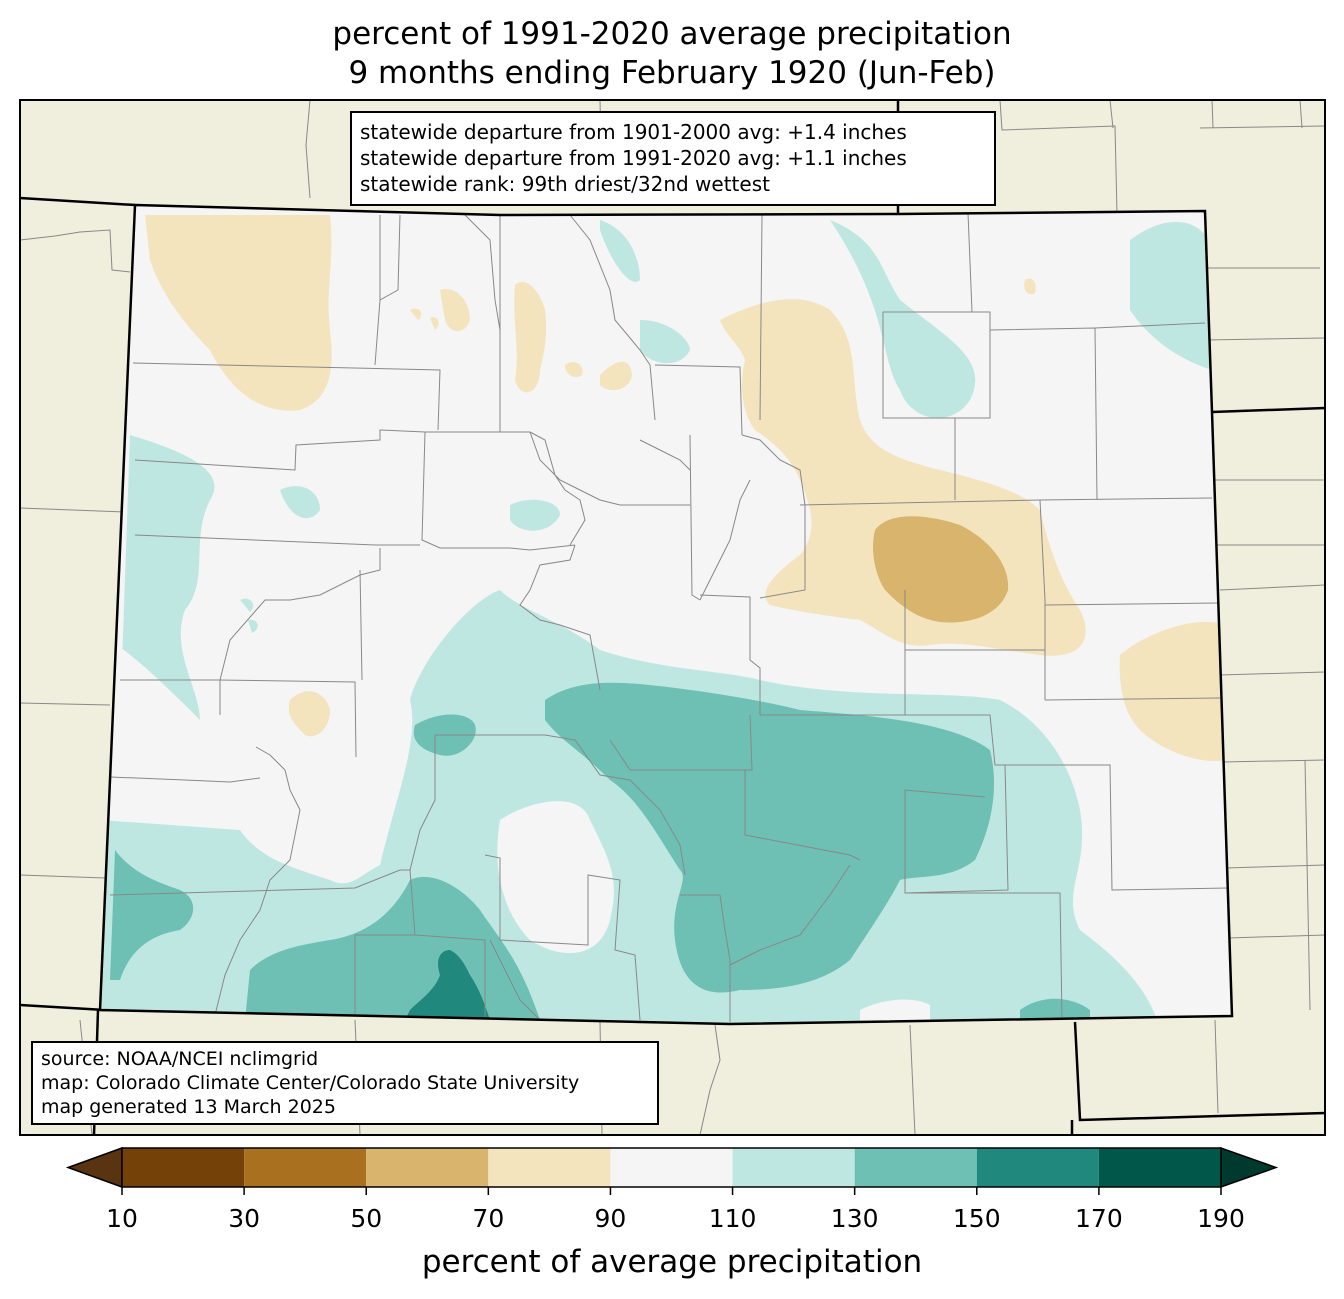 The width and height of the screenshot is (1344, 1299). Describe the element at coordinates (244, 1218) in the screenshot. I see `colorbar-tick-label: 30` at that location.